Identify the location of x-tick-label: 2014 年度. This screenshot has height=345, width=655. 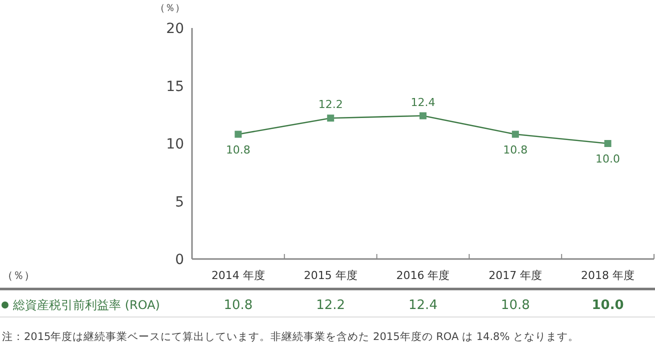
(238, 275).